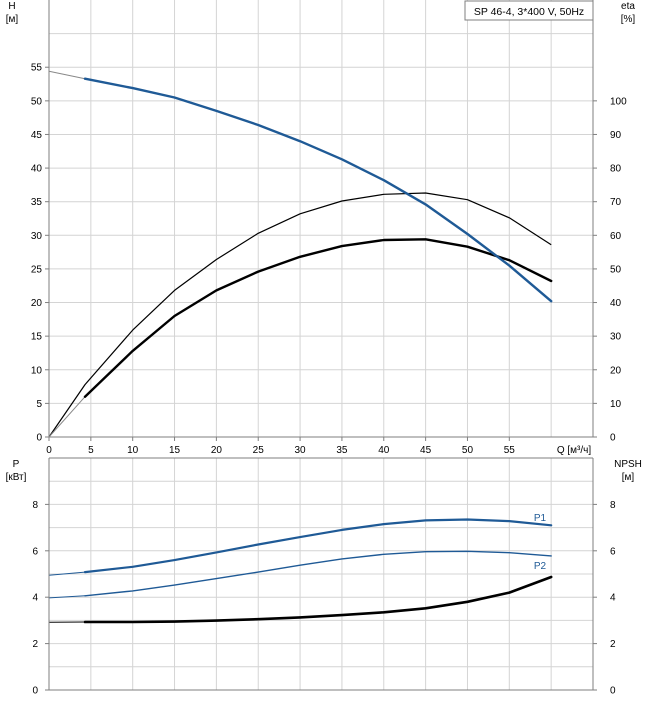 Image resolution: width=658 pixels, height=705 pixels. I want to click on series-label-p2: P2, so click(540, 566).